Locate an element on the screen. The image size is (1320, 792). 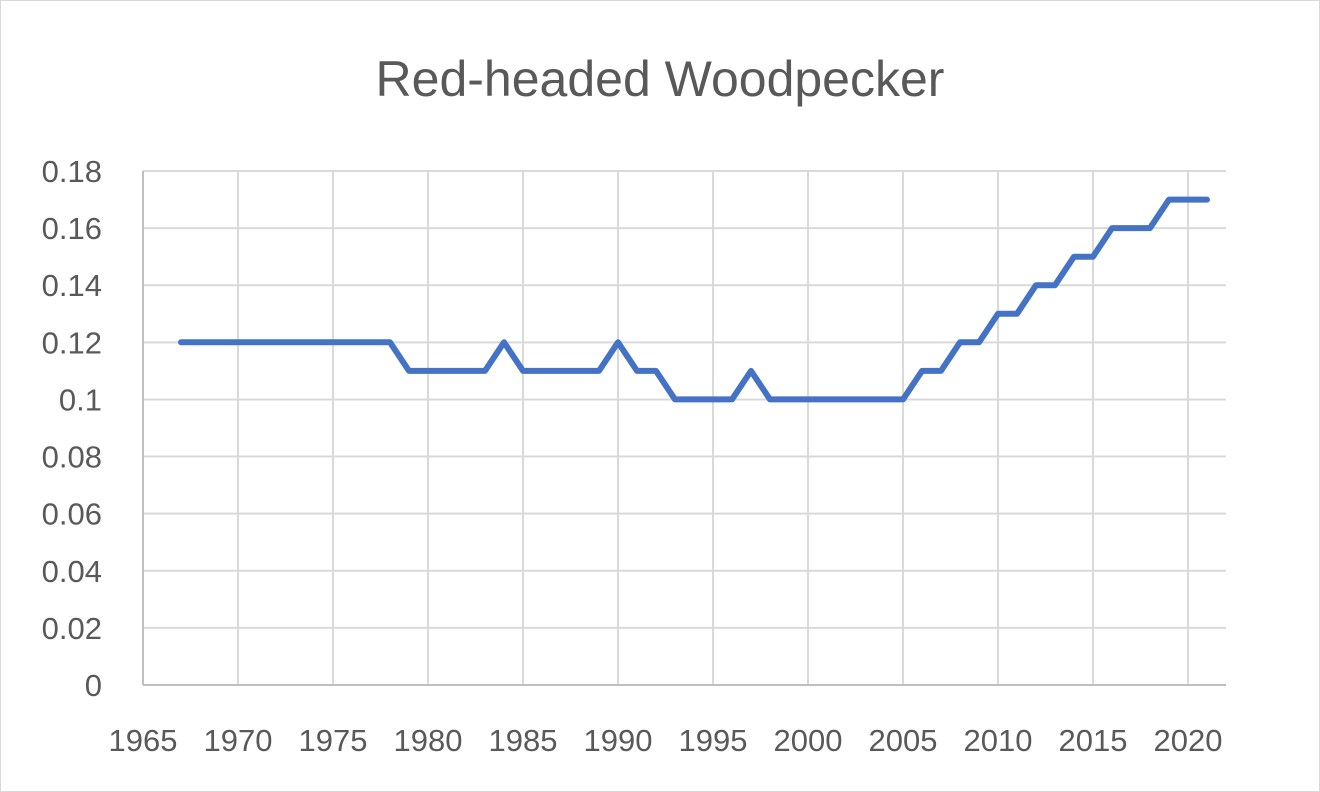
x-tick-label: 2015 is located at coordinates (1093, 740).